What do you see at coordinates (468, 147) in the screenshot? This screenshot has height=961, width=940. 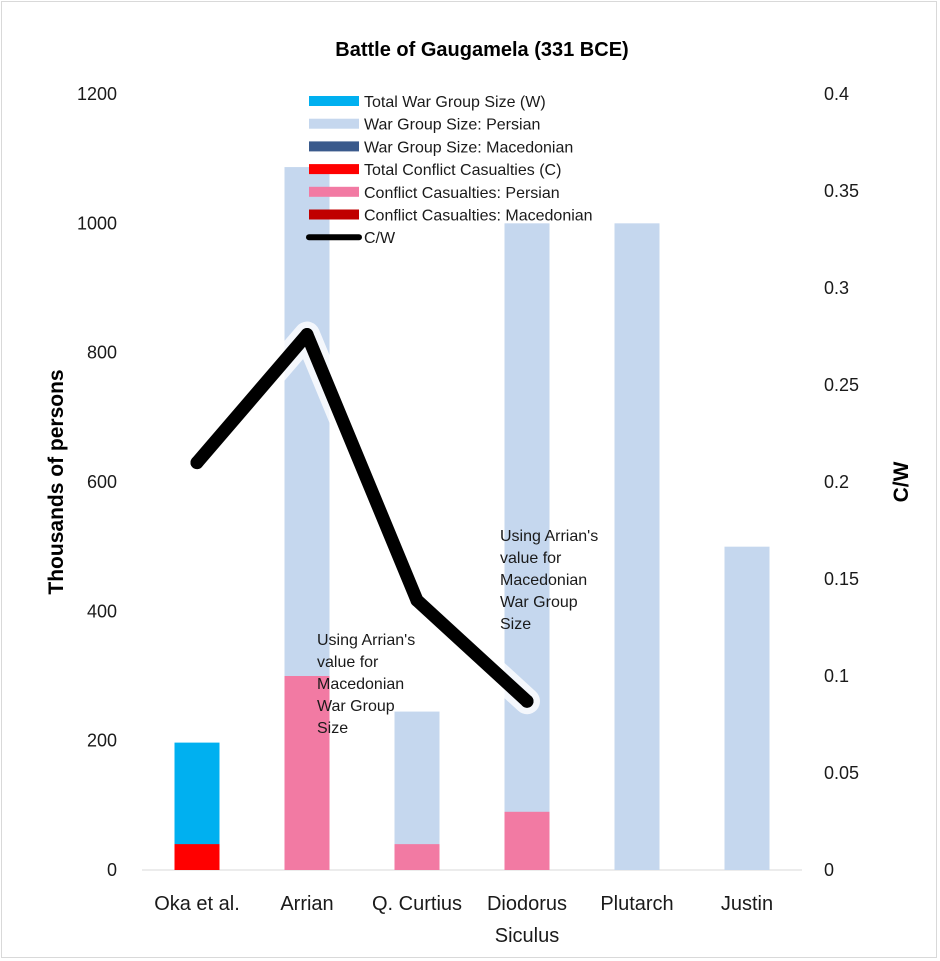 I see `legend-label: War Group Size: Macedonian` at bounding box center [468, 147].